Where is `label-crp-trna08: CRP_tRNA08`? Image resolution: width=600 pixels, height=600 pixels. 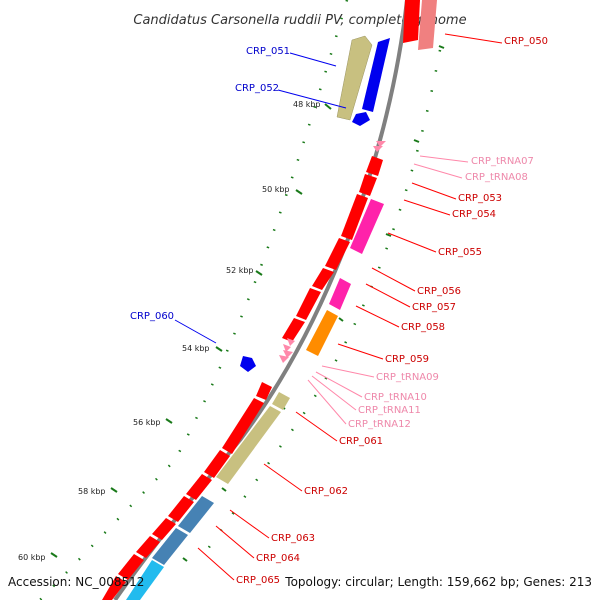
label-crp-trna08: CRP_tRNA08 is located at coordinates (496, 177).